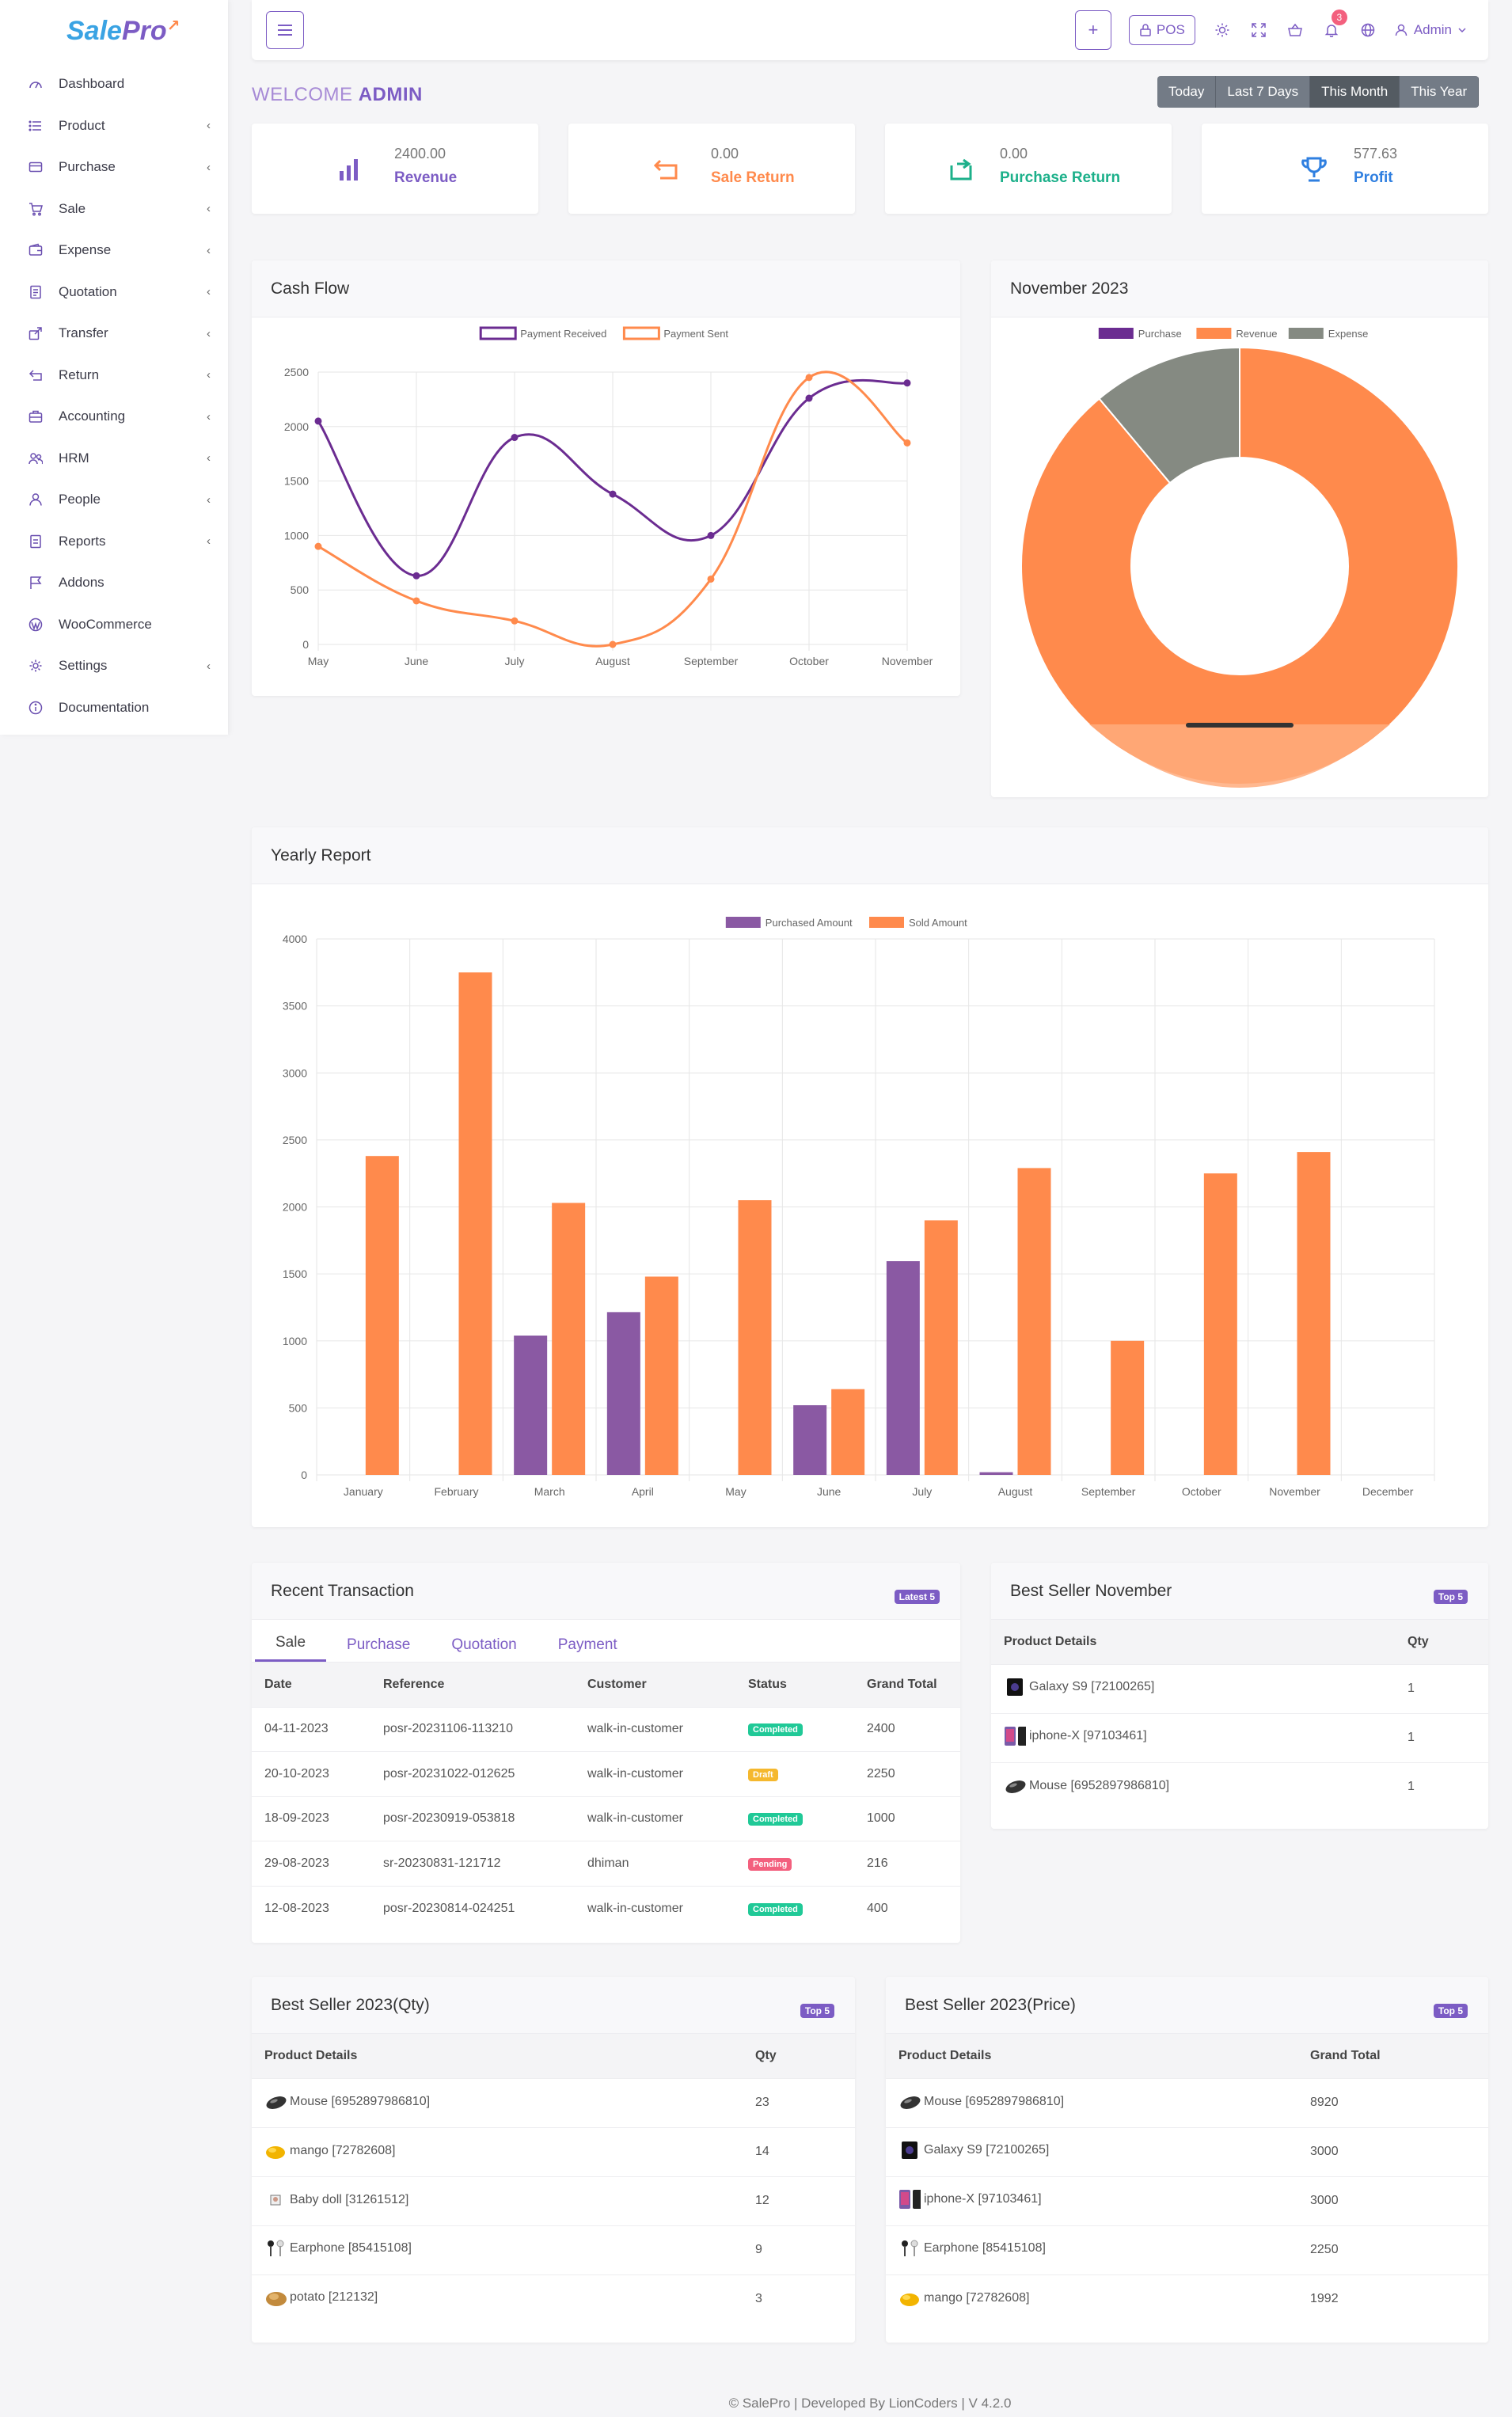 The width and height of the screenshot is (1512, 2417). I want to click on date-filter-today: Today, so click(1187, 92).